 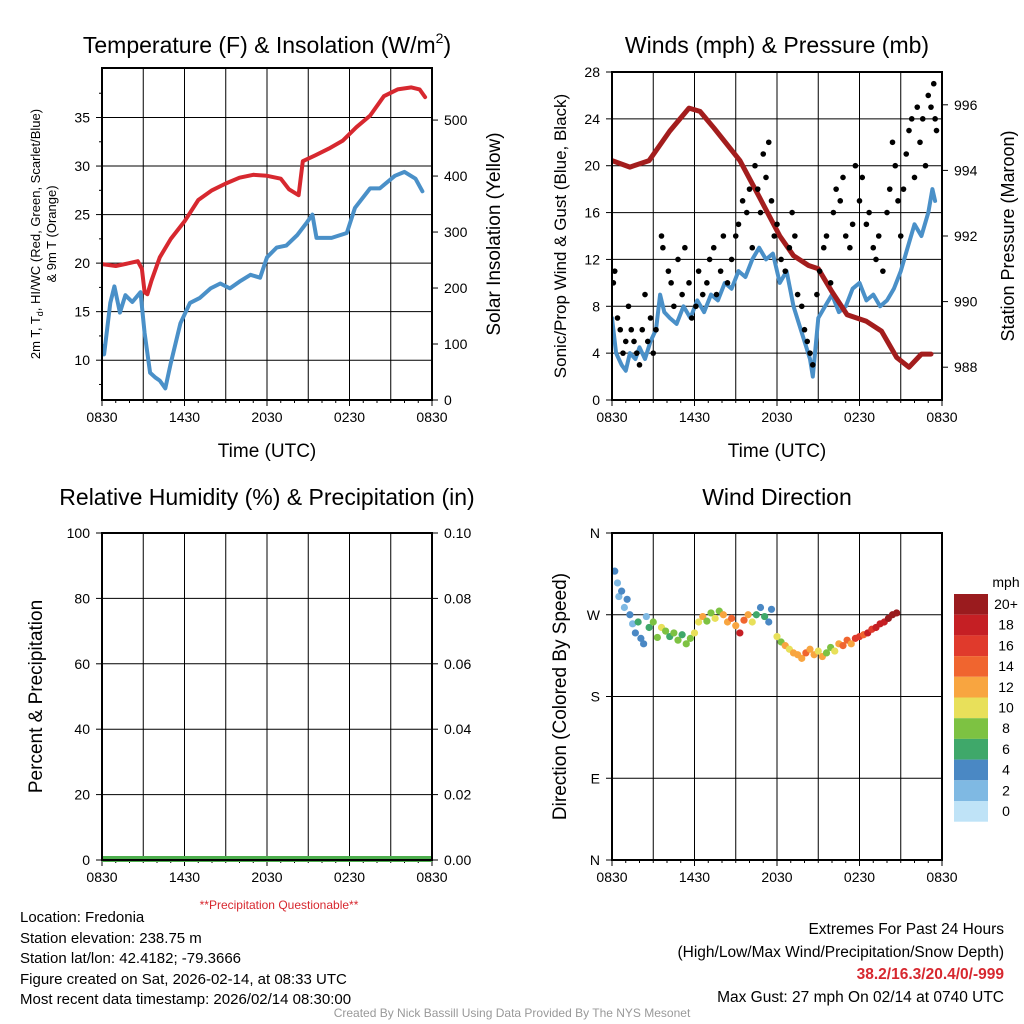 I want to click on colorbar-label: 0, so click(x=1006, y=811).